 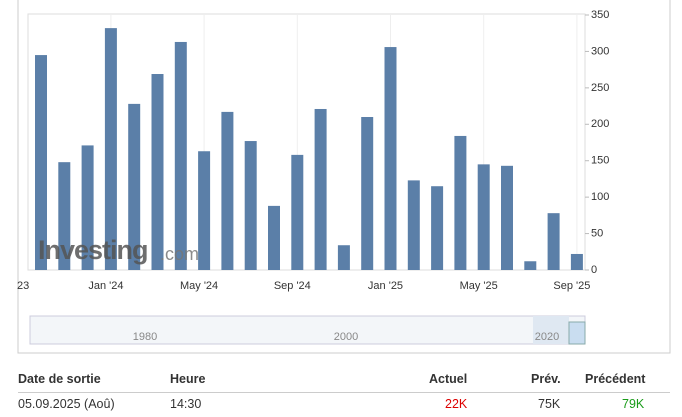 I want to click on y-tick-label: 100, so click(x=600, y=197).